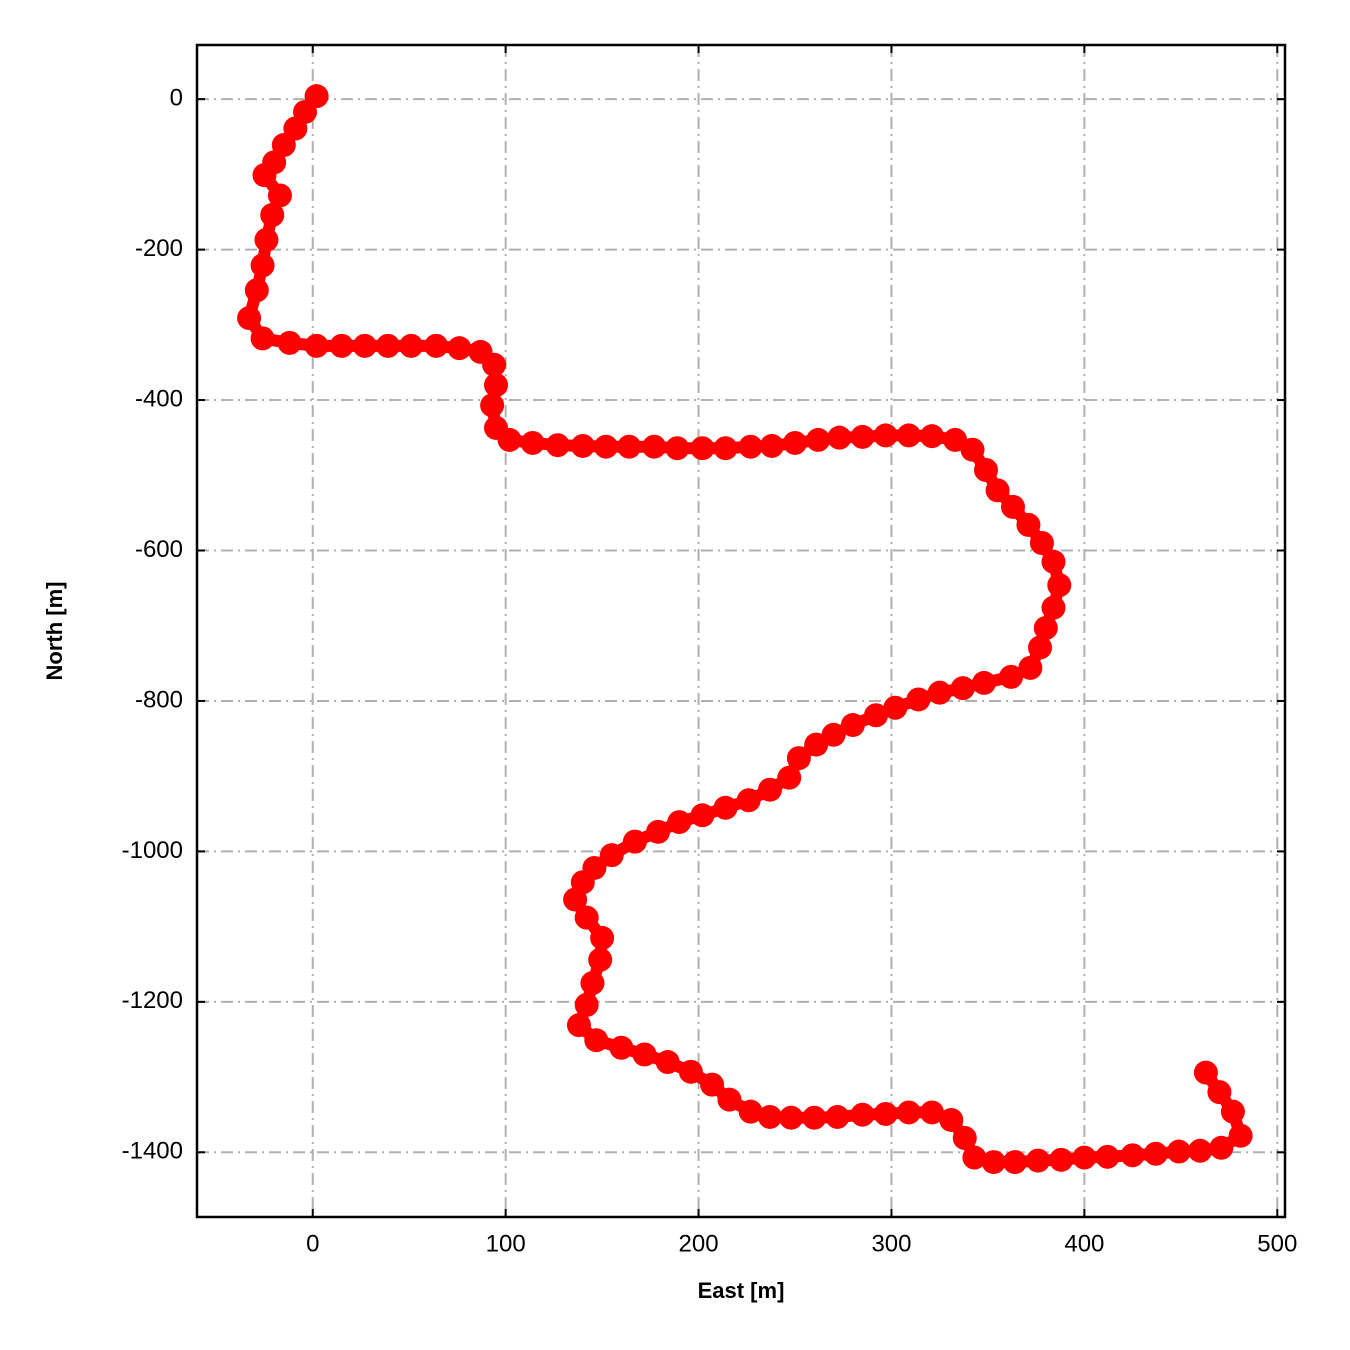 The height and width of the screenshot is (1350, 1350). What do you see at coordinates (54, 631) in the screenshot?
I see `y-axis-label: North [m]` at bounding box center [54, 631].